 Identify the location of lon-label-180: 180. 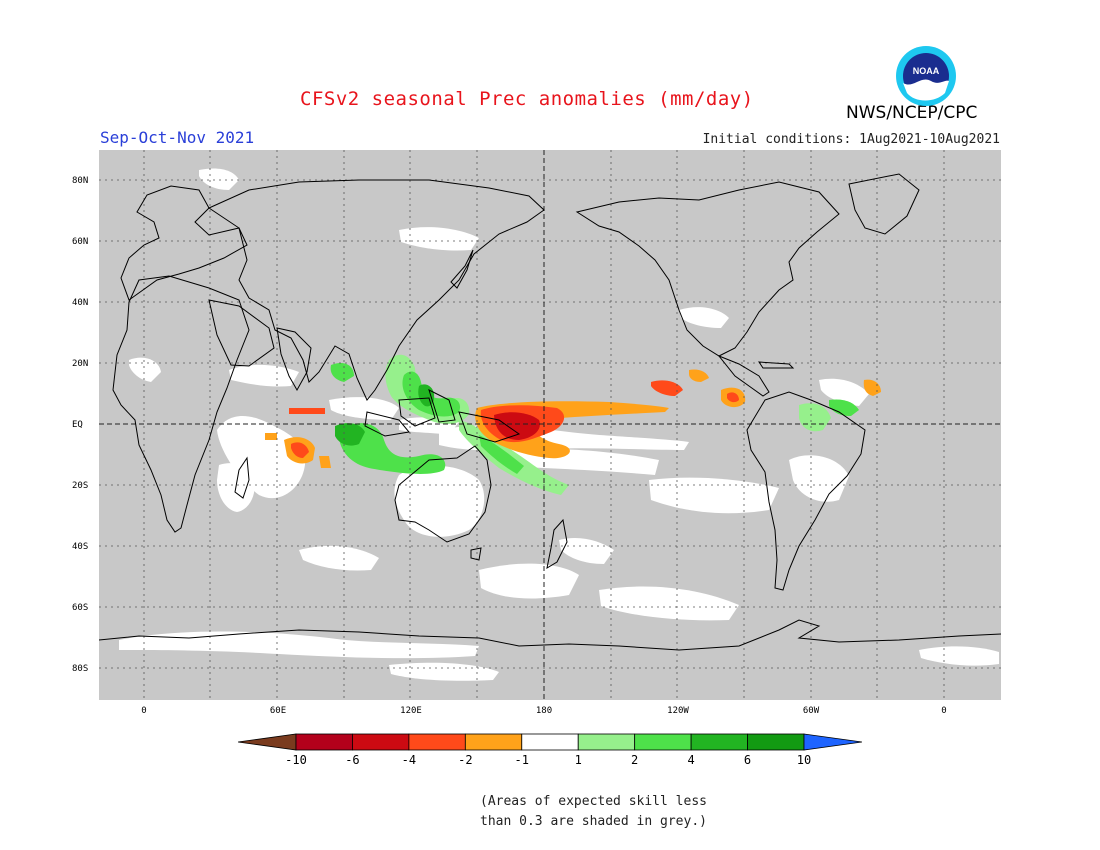
(544, 711).